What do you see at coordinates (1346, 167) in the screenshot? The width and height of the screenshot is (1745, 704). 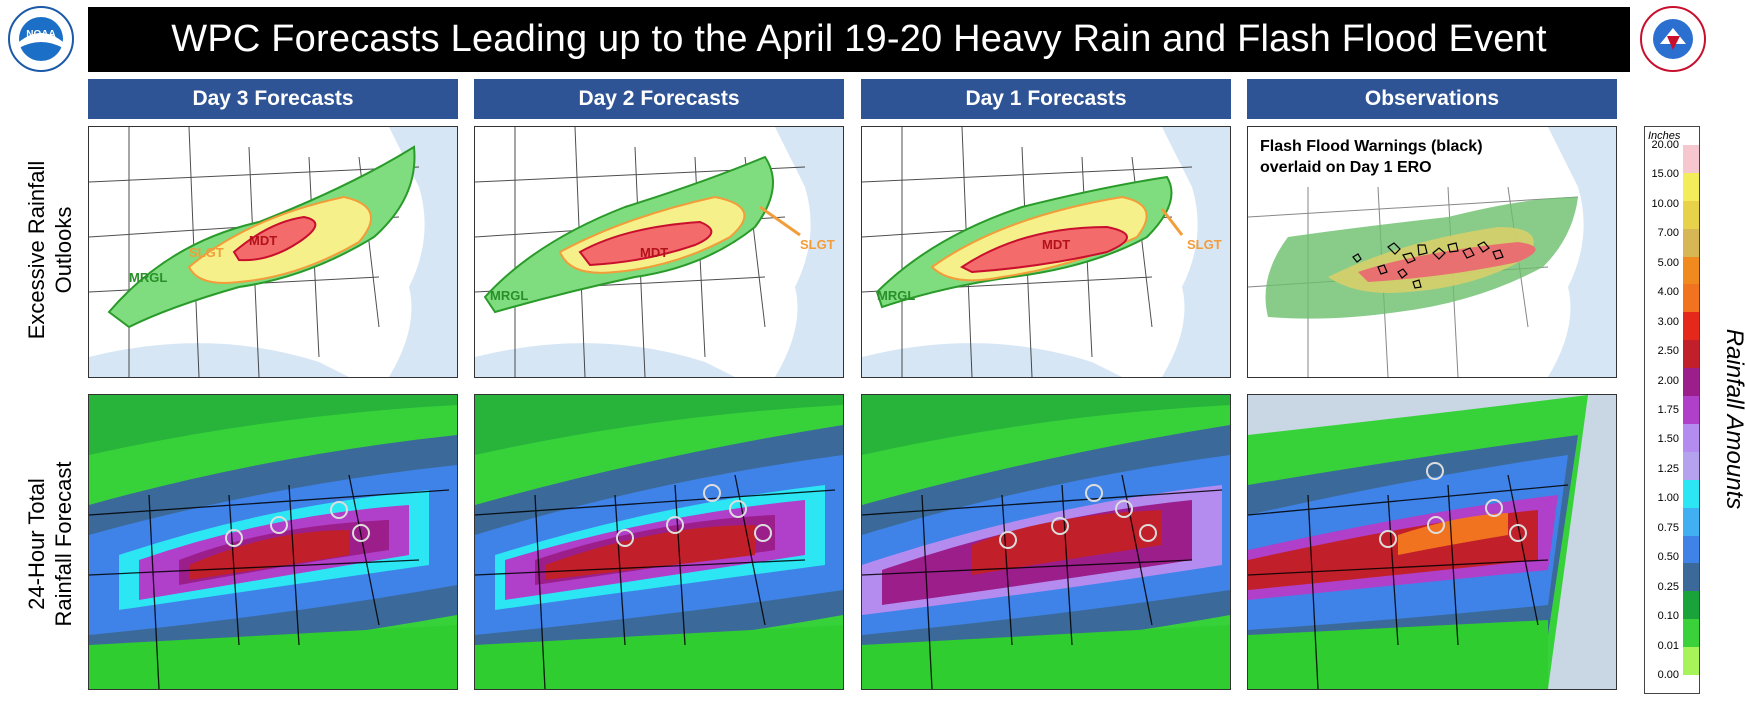 I see `observations-note-line2: overlaid on Day 1 ERO` at bounding box center [1346, 167].